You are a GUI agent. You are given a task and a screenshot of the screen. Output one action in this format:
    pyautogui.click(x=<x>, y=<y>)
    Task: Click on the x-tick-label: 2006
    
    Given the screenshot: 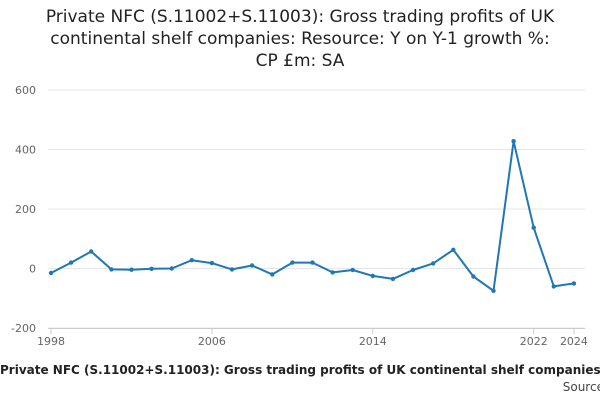 What is the action you would take?
    pyautogui.click(x=212, y=341)
    